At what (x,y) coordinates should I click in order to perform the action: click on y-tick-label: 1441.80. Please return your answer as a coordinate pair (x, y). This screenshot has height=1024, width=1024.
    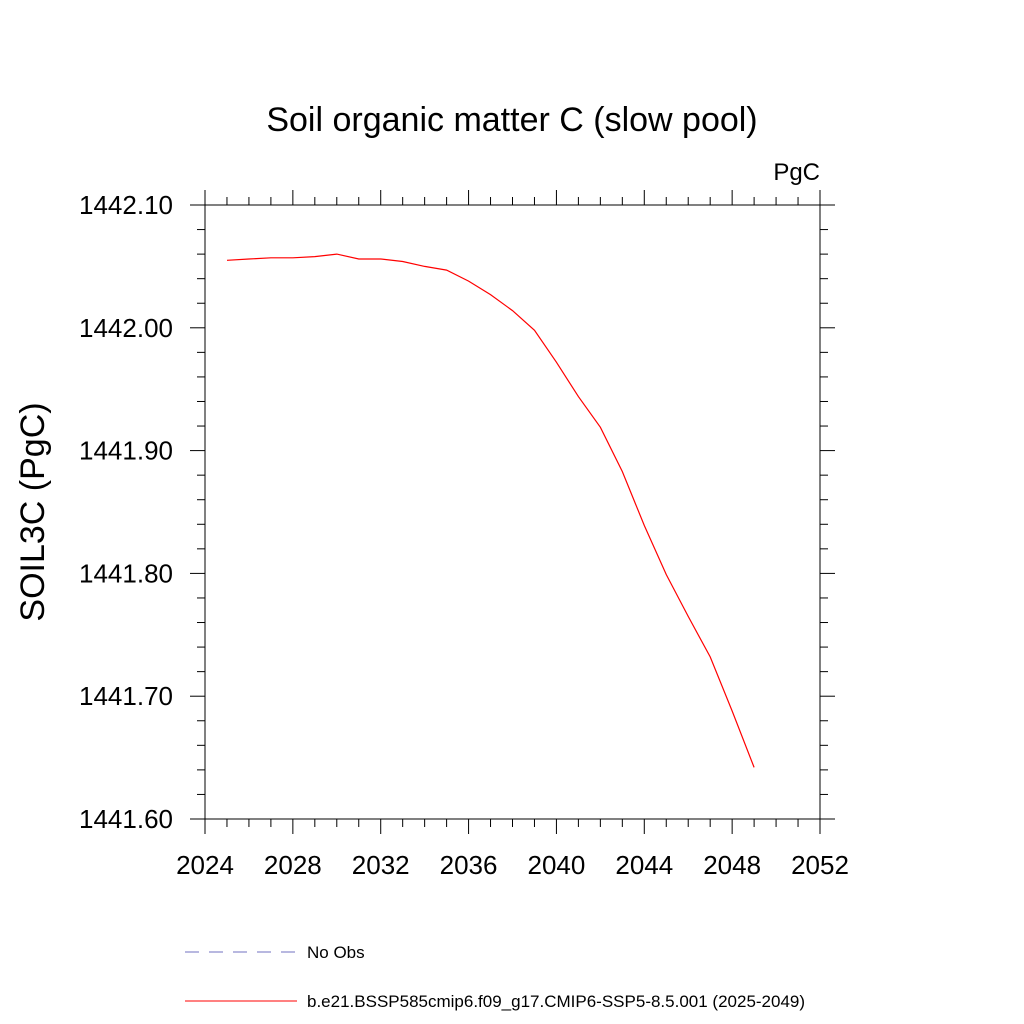
    Looking at the image, I should click on (126, 573).